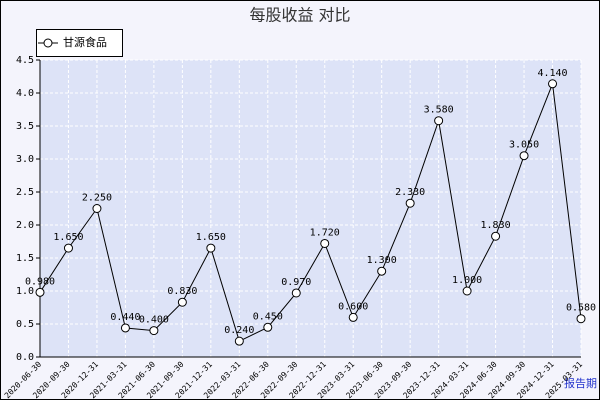 The width and height of the screenshot is (600, 404). Describe the element at coordinates (154, 320) in the screenshot. I see `data-label: 0.400` at that location.